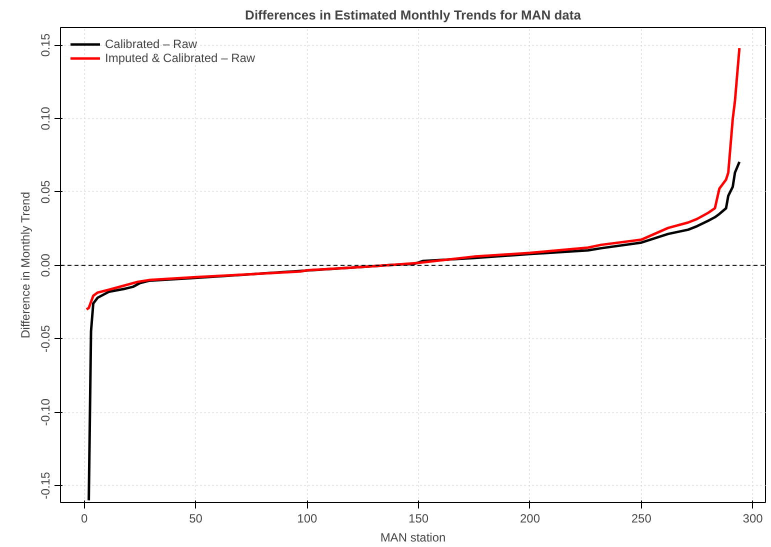  What do you see at coordinates (45, 192) in the screenshot?
I see `y-tick-label: 0.05` at bounding box center [45, 192].